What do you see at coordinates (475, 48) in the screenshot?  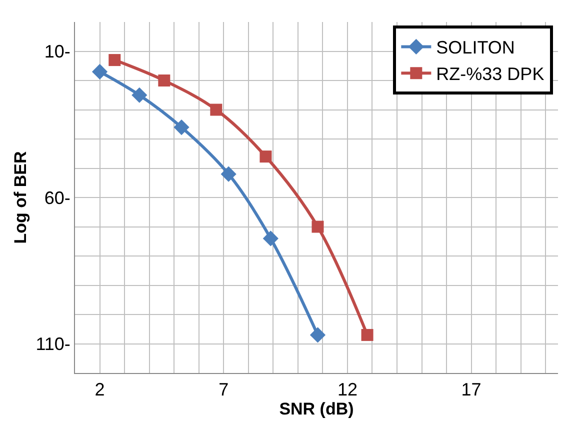 I see `legend-label: SOLITON` at bounding box center [475, 48].